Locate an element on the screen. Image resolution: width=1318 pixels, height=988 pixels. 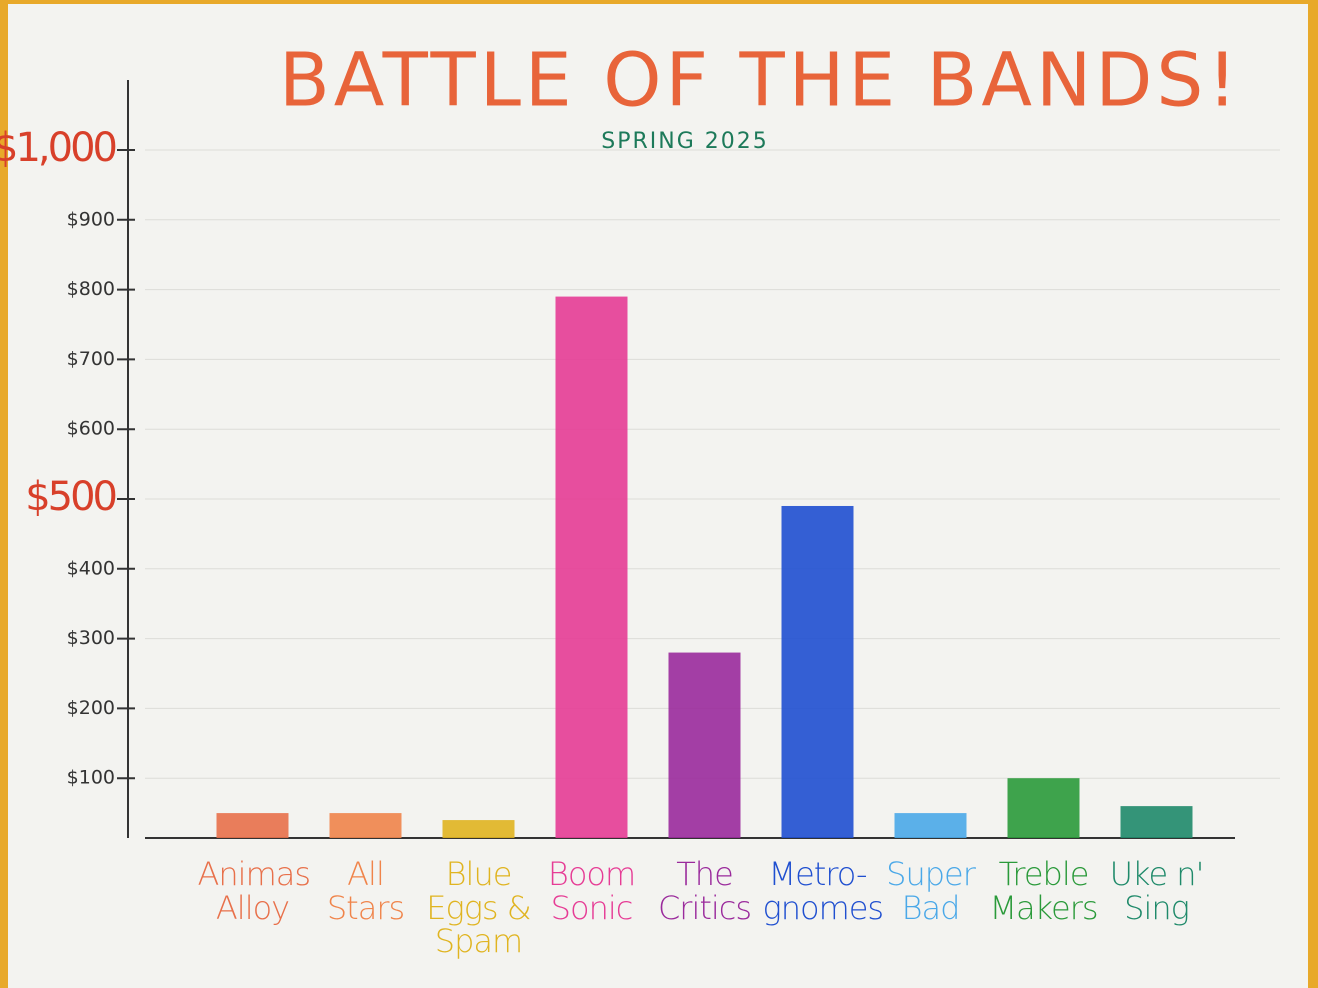
y-tick-label: $600 is located at coordinates (91, 429).